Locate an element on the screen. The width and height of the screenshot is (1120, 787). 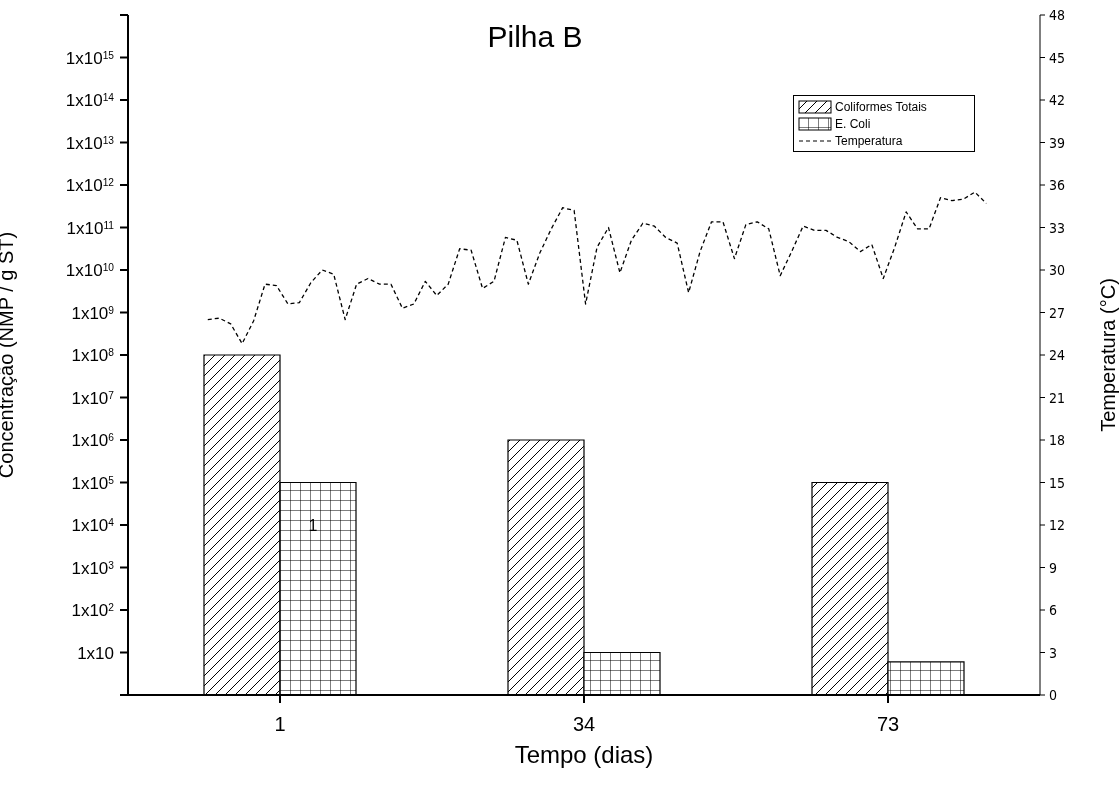
y-tick-label: 36 is located at coordinates (1057, 185).